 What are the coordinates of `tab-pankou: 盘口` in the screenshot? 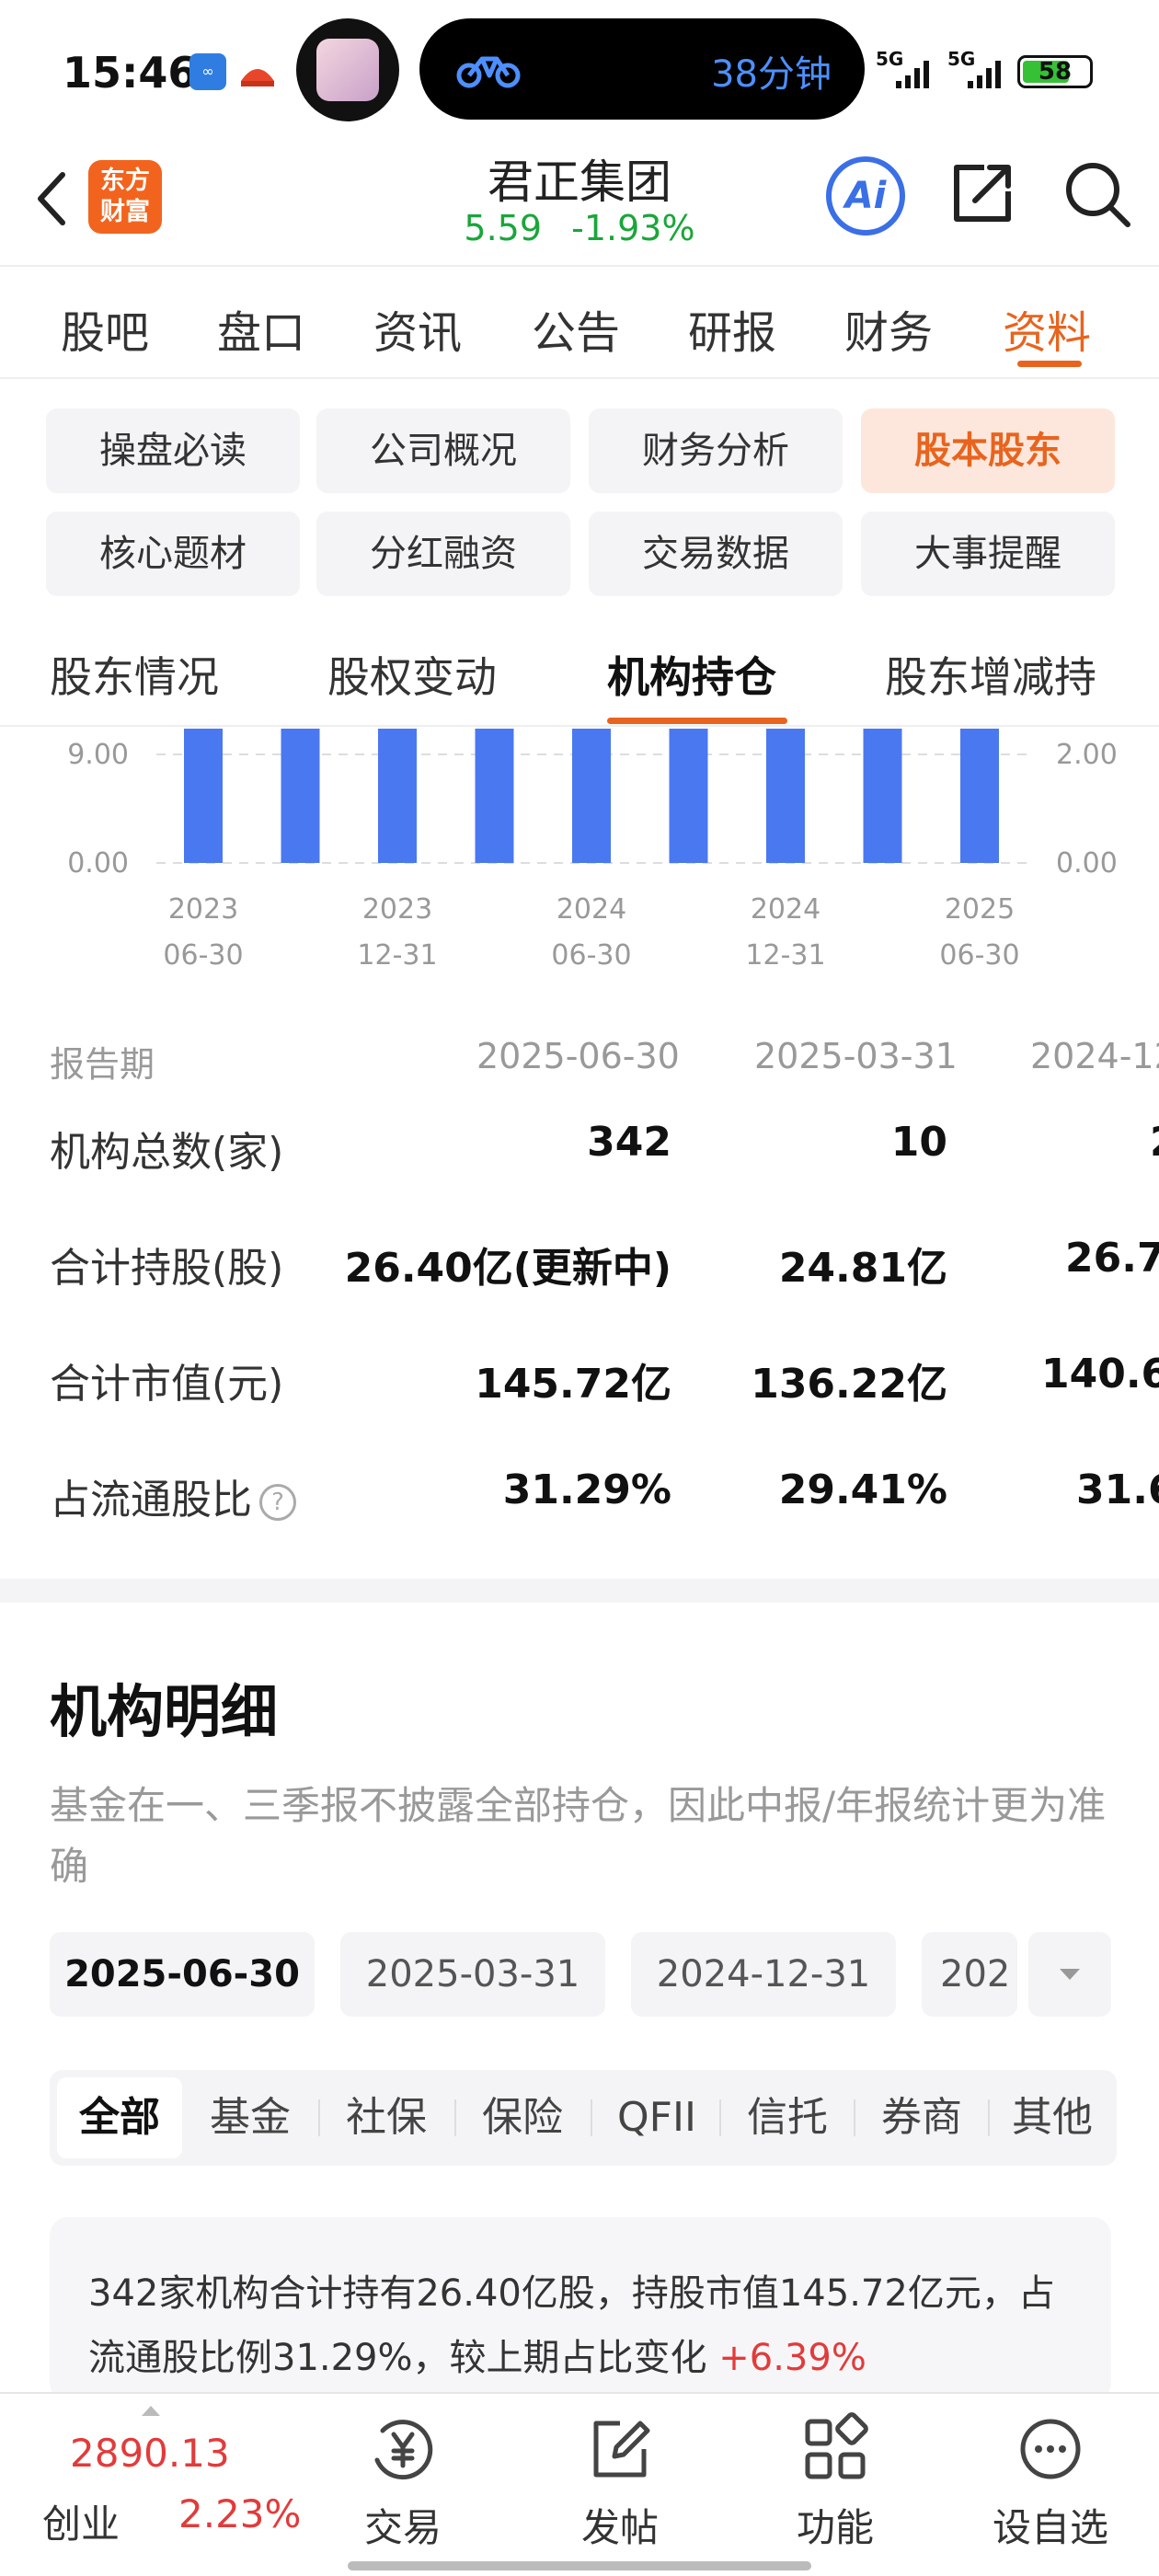 It's located at (261, 333).